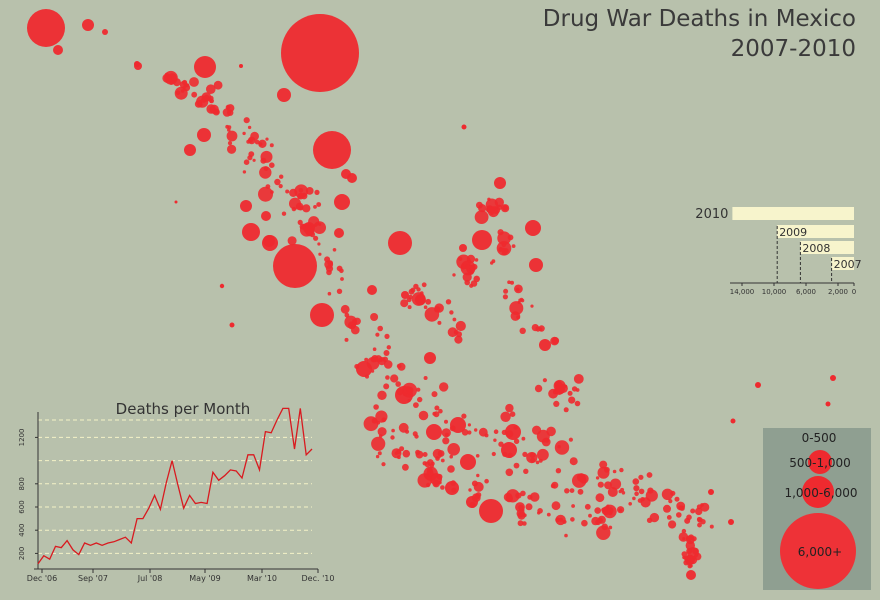 Image resolution: width=880 pixels, height=600 pixels. What do you see at coordinates (818, 551) in the screenshot?
I see `size-legend-bubble-6000-plus` at bounding box center [818, 551].